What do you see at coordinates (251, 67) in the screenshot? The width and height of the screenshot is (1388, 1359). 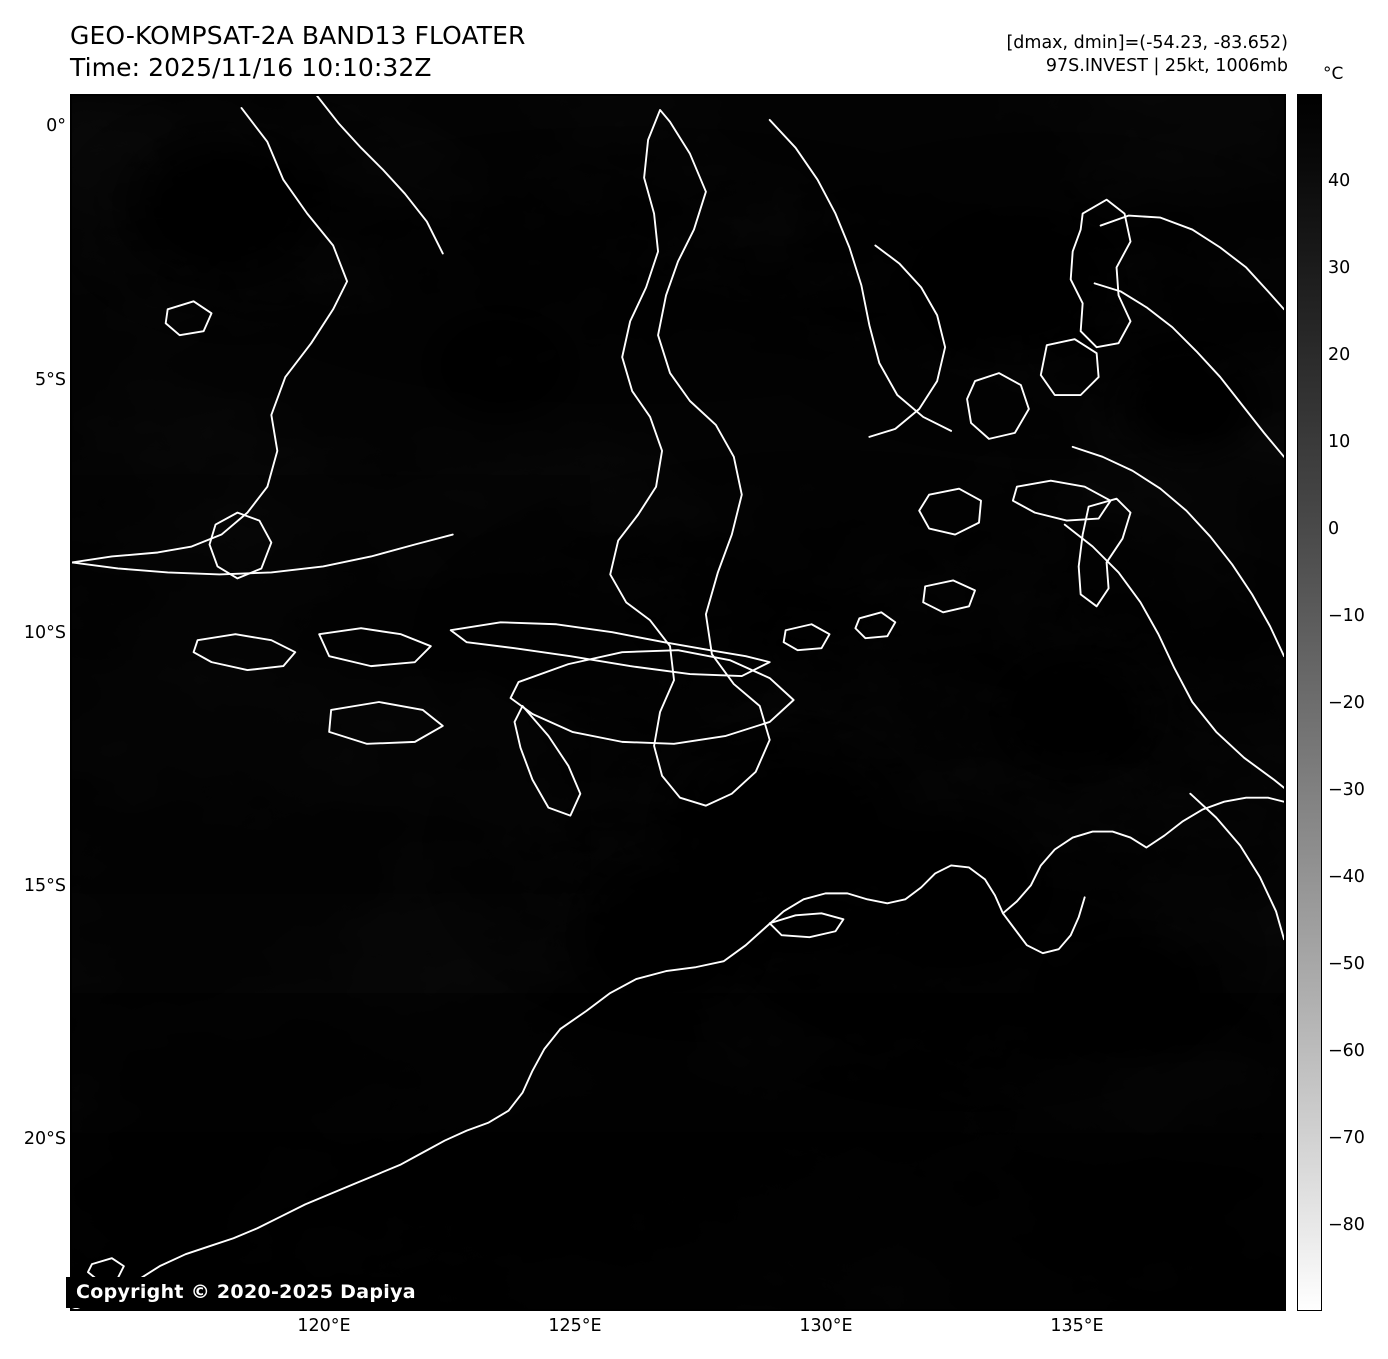 I see `timestamp-label: Time: 2025/11/16 10:10:32Z` at bounding box center [251, 67].